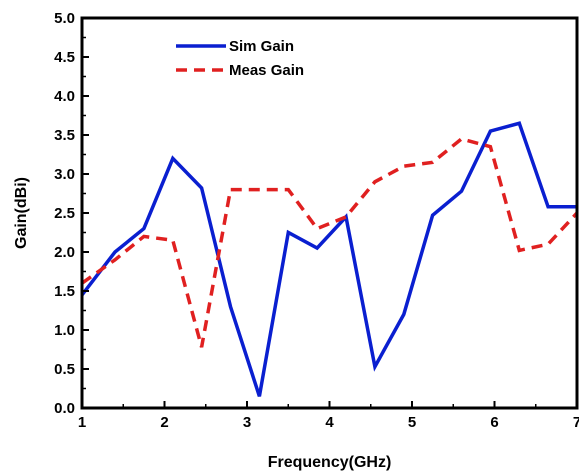  I want to click on y-tick-label: 4.0, so click(64, 96).